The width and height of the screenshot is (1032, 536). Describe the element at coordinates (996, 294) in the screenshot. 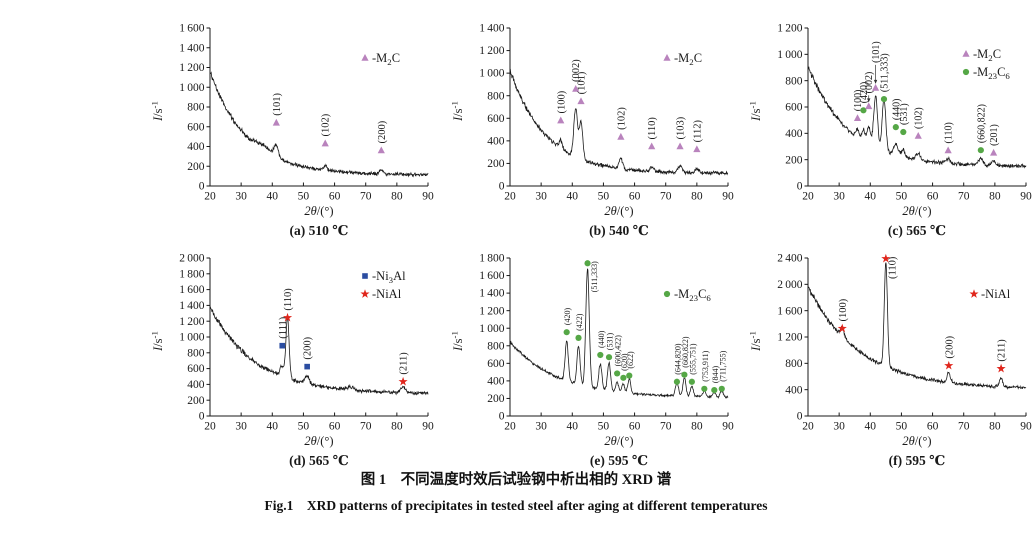

I see `legend-label: -NiAl` at that location.